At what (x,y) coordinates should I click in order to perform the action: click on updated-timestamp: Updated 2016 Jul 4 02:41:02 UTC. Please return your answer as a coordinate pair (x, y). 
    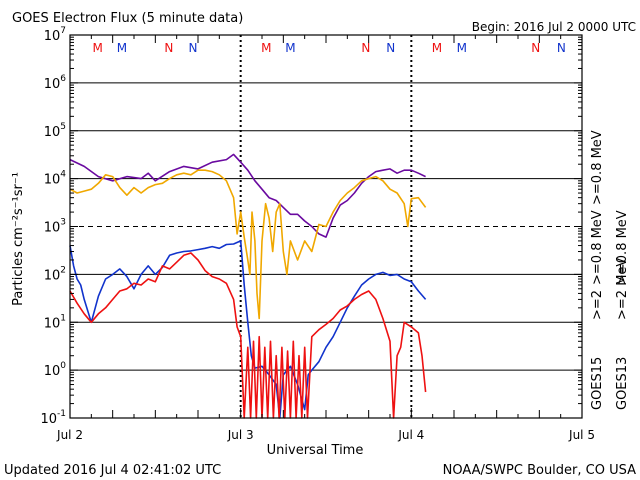
    Looking at the image, I should click on (112, 470).